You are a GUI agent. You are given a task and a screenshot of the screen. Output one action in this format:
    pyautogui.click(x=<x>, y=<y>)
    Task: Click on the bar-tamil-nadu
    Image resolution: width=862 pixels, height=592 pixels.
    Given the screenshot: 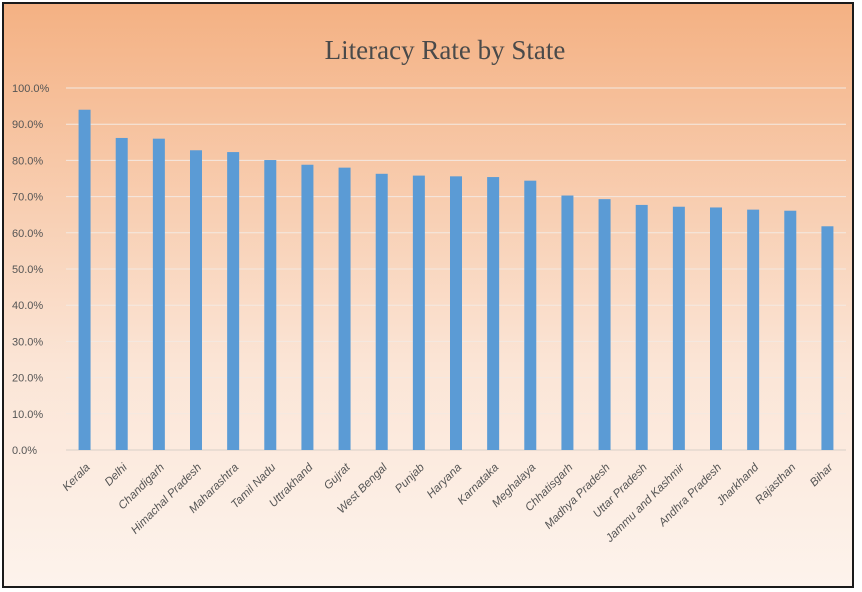 What is the action you would take?
    pyautogui.click(x=270, y=305)
    